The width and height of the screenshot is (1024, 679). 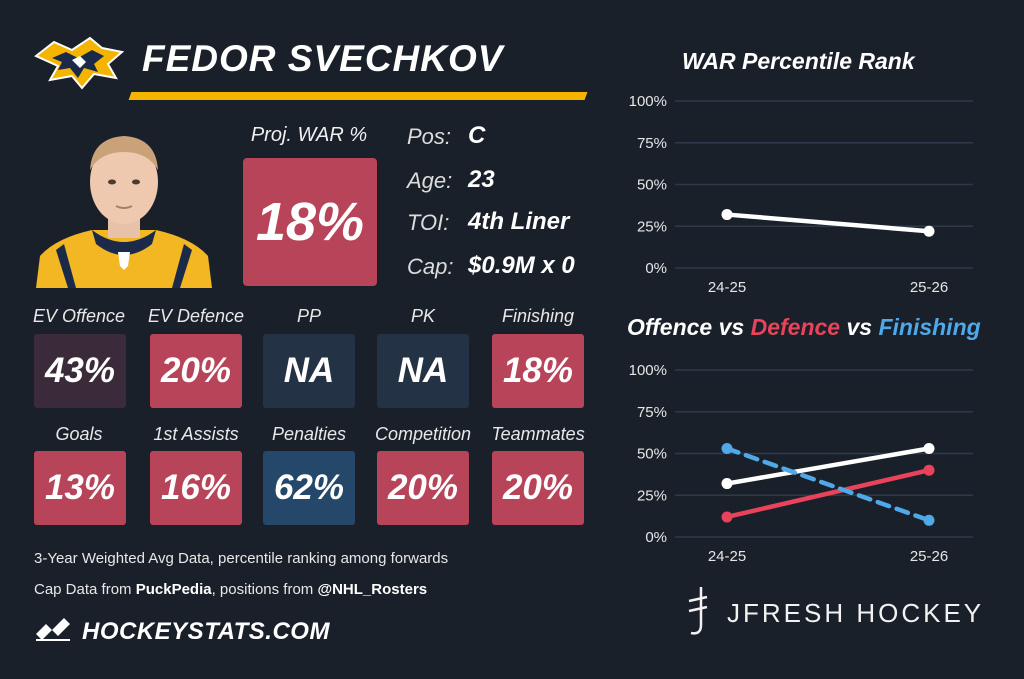 I want to click on footnote-nhl-rosters: @NHL_Rosters, so click(x=372, y=589).